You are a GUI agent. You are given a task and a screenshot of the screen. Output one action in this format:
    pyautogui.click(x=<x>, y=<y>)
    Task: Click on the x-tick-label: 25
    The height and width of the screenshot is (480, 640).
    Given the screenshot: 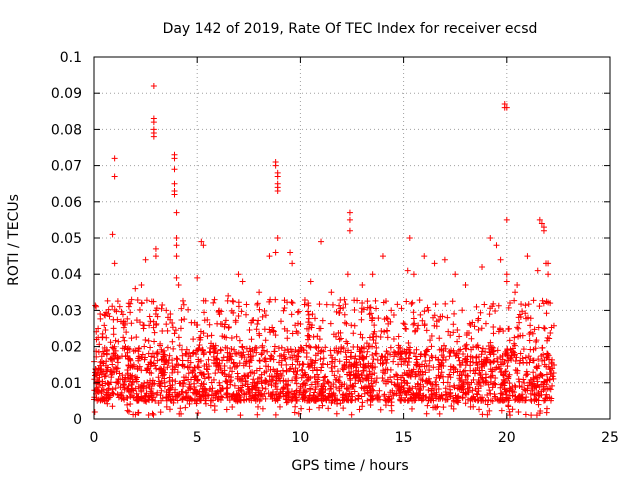 What is the action you would take?
    pyautogui.click(x=610, y=438)
    